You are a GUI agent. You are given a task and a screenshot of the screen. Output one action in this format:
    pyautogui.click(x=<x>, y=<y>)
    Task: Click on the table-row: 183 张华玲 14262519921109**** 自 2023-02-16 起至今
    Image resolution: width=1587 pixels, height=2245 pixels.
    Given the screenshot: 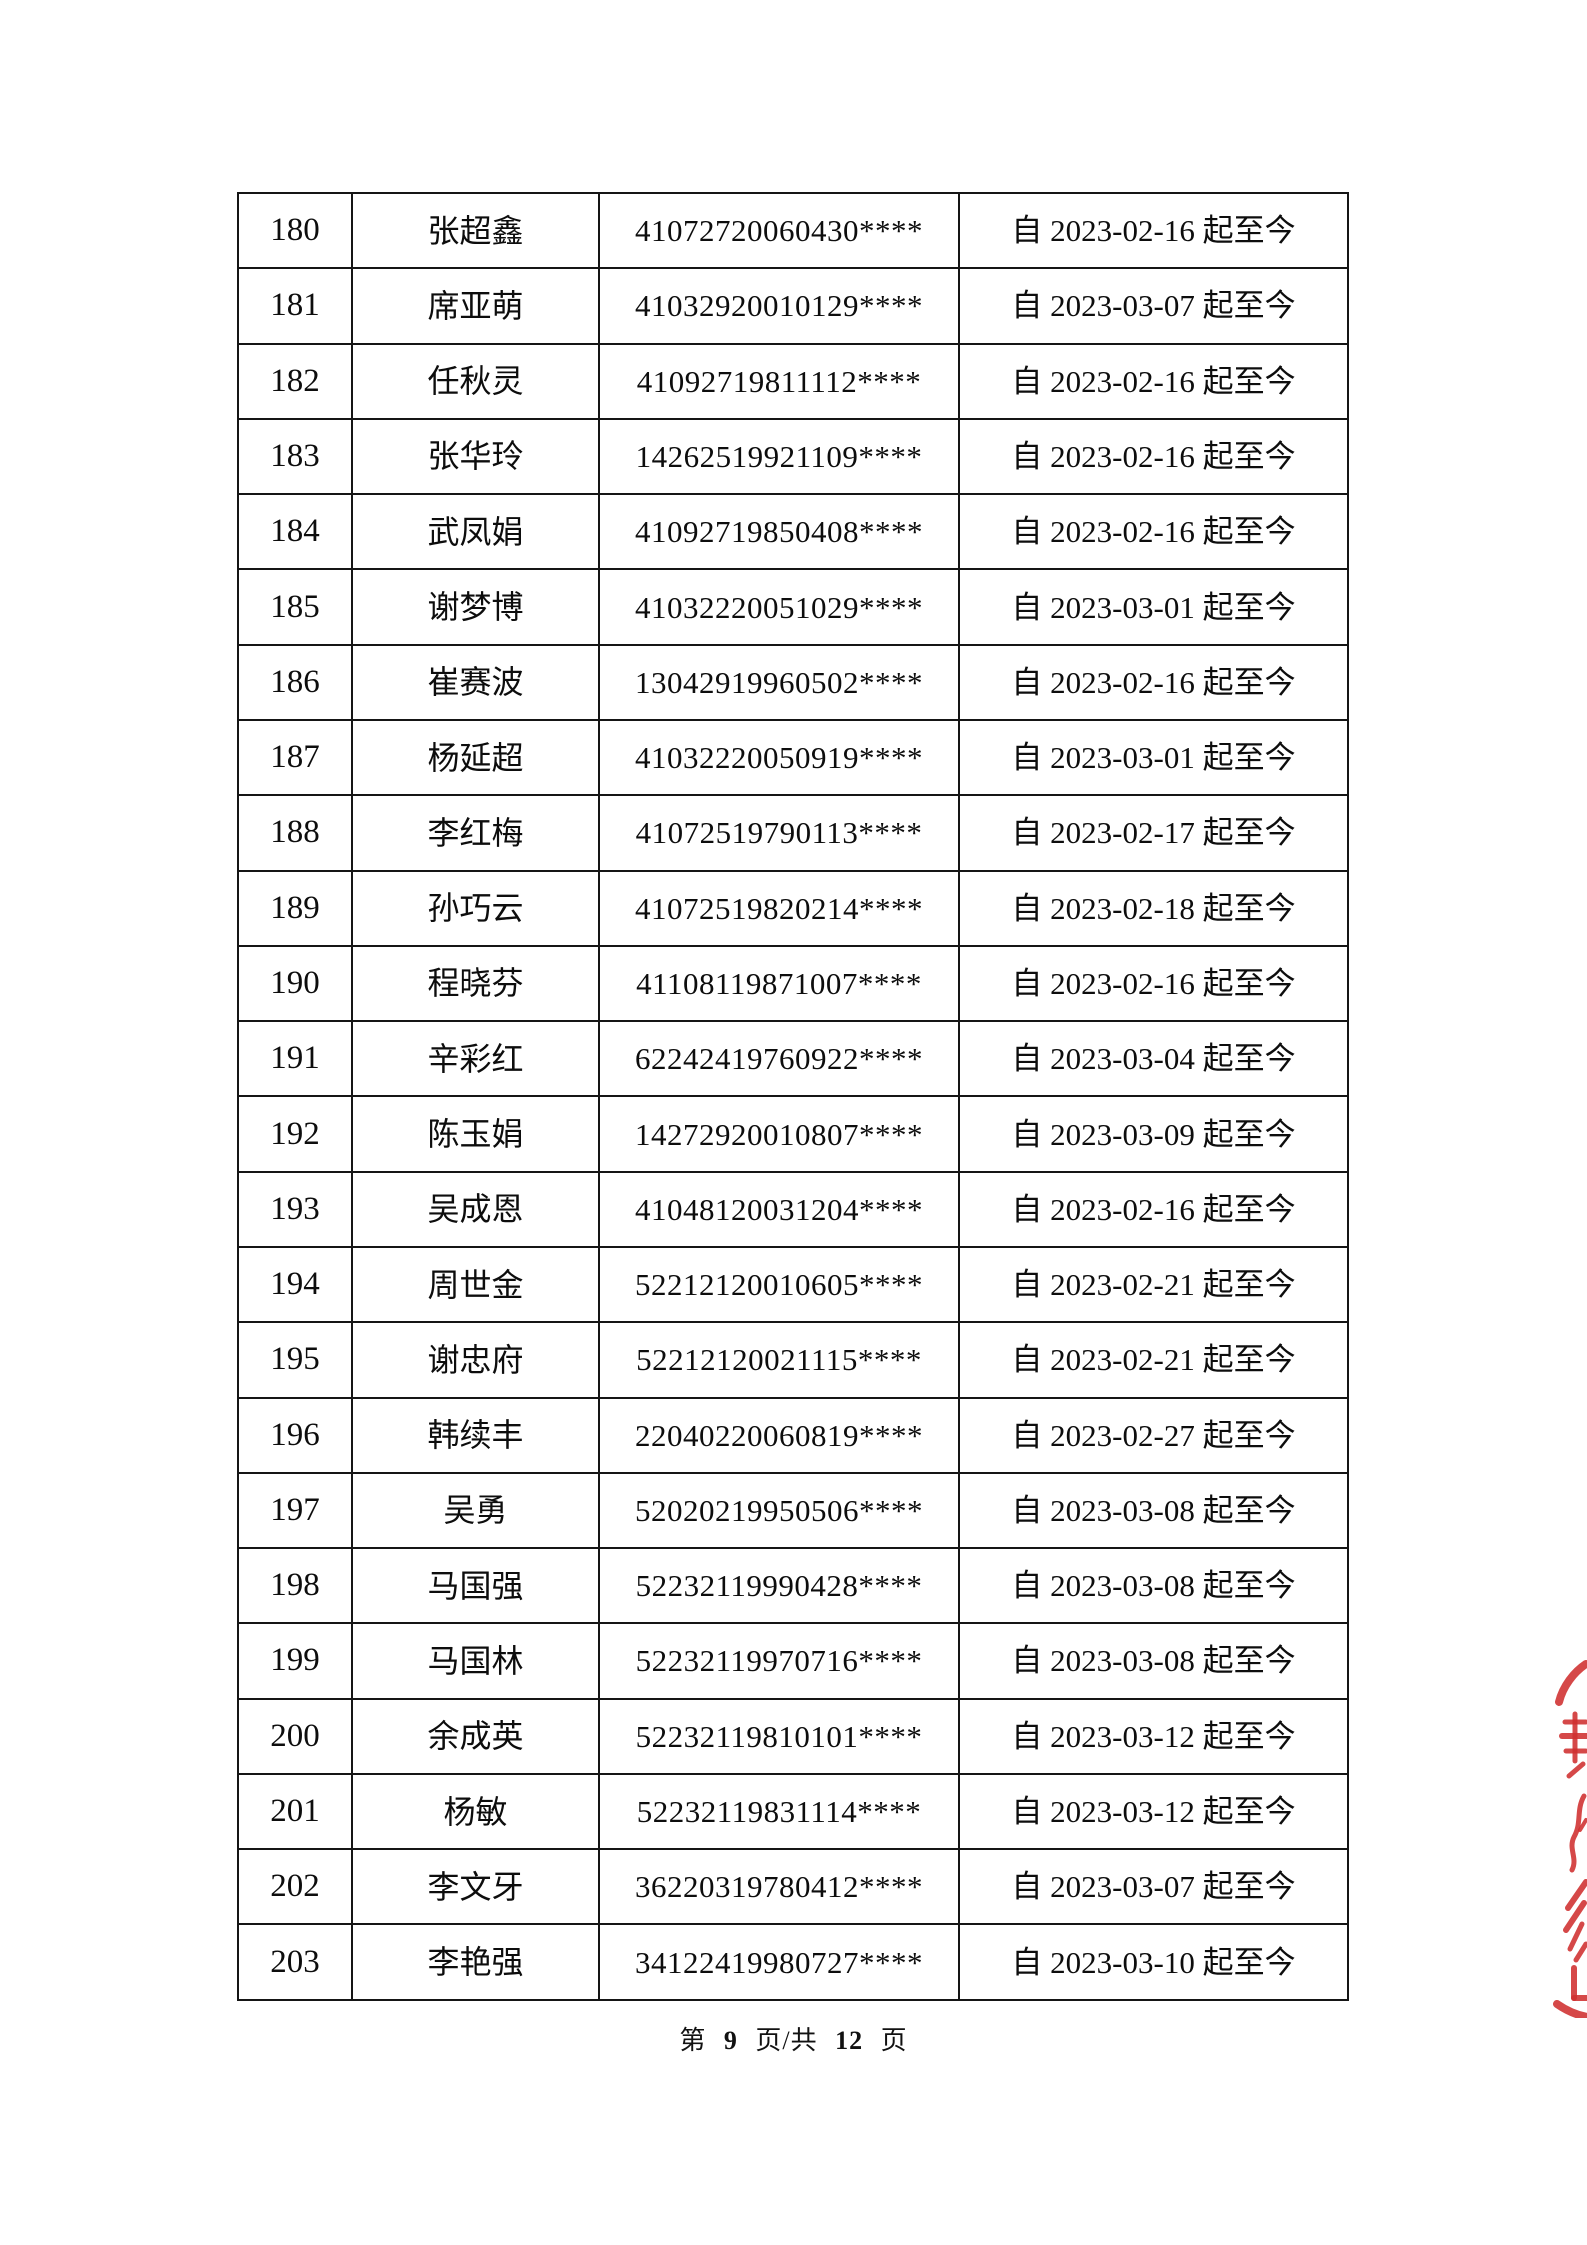 What is the action you would take?
    pyautogui.click(x=793, y=456)
    